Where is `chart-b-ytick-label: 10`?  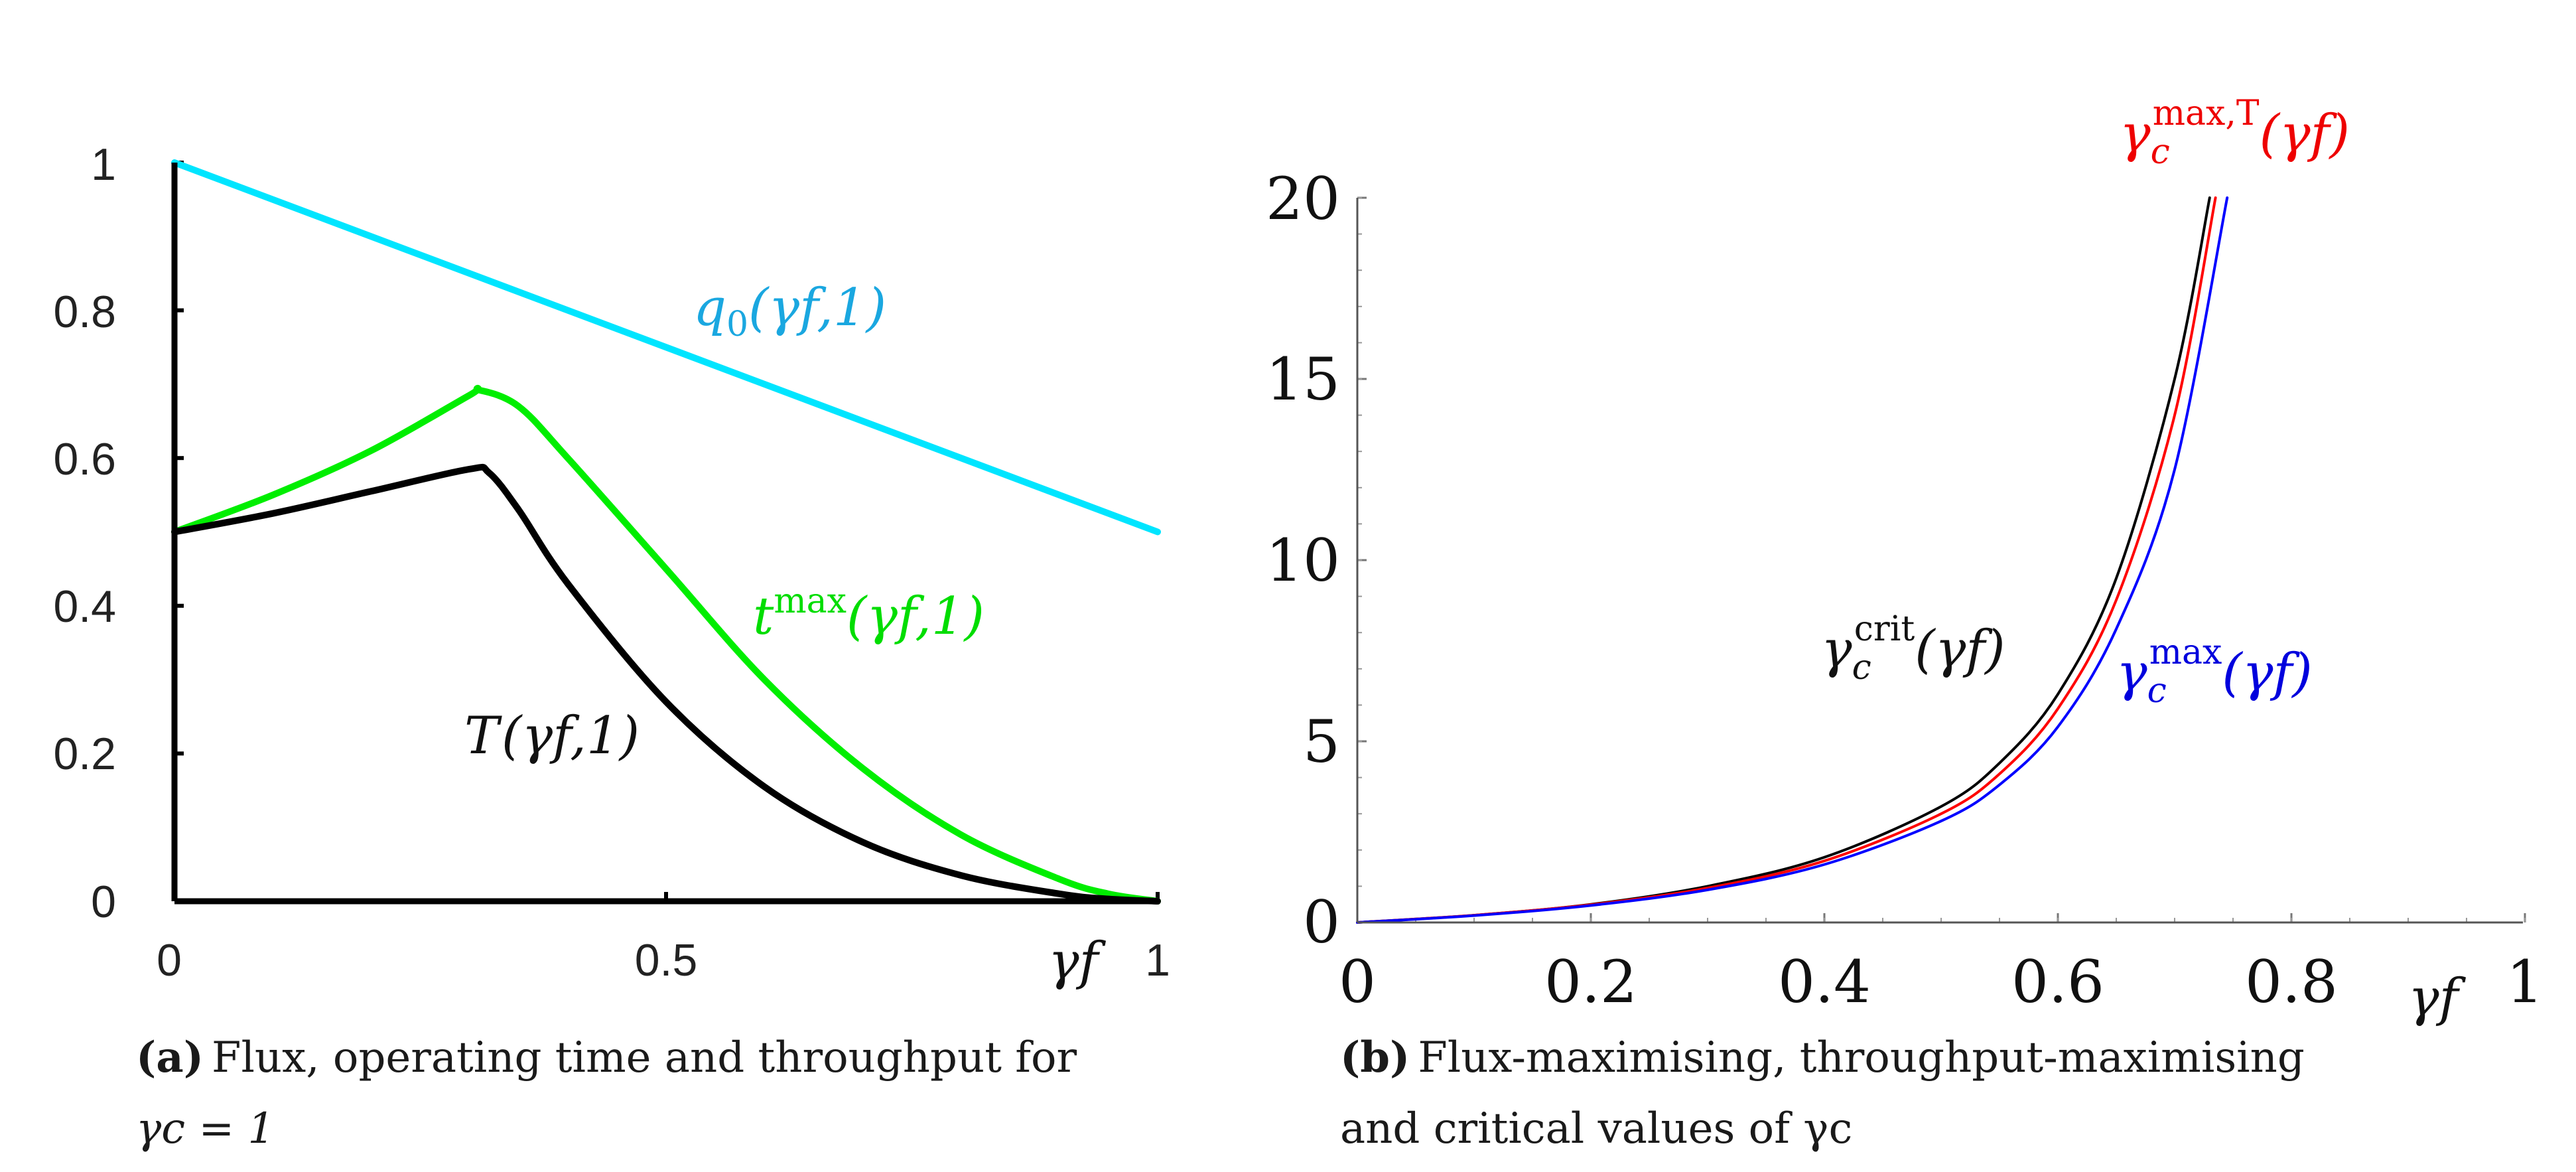
chart-b-ytick-label: 10 is located at coordinates (1303, 560).